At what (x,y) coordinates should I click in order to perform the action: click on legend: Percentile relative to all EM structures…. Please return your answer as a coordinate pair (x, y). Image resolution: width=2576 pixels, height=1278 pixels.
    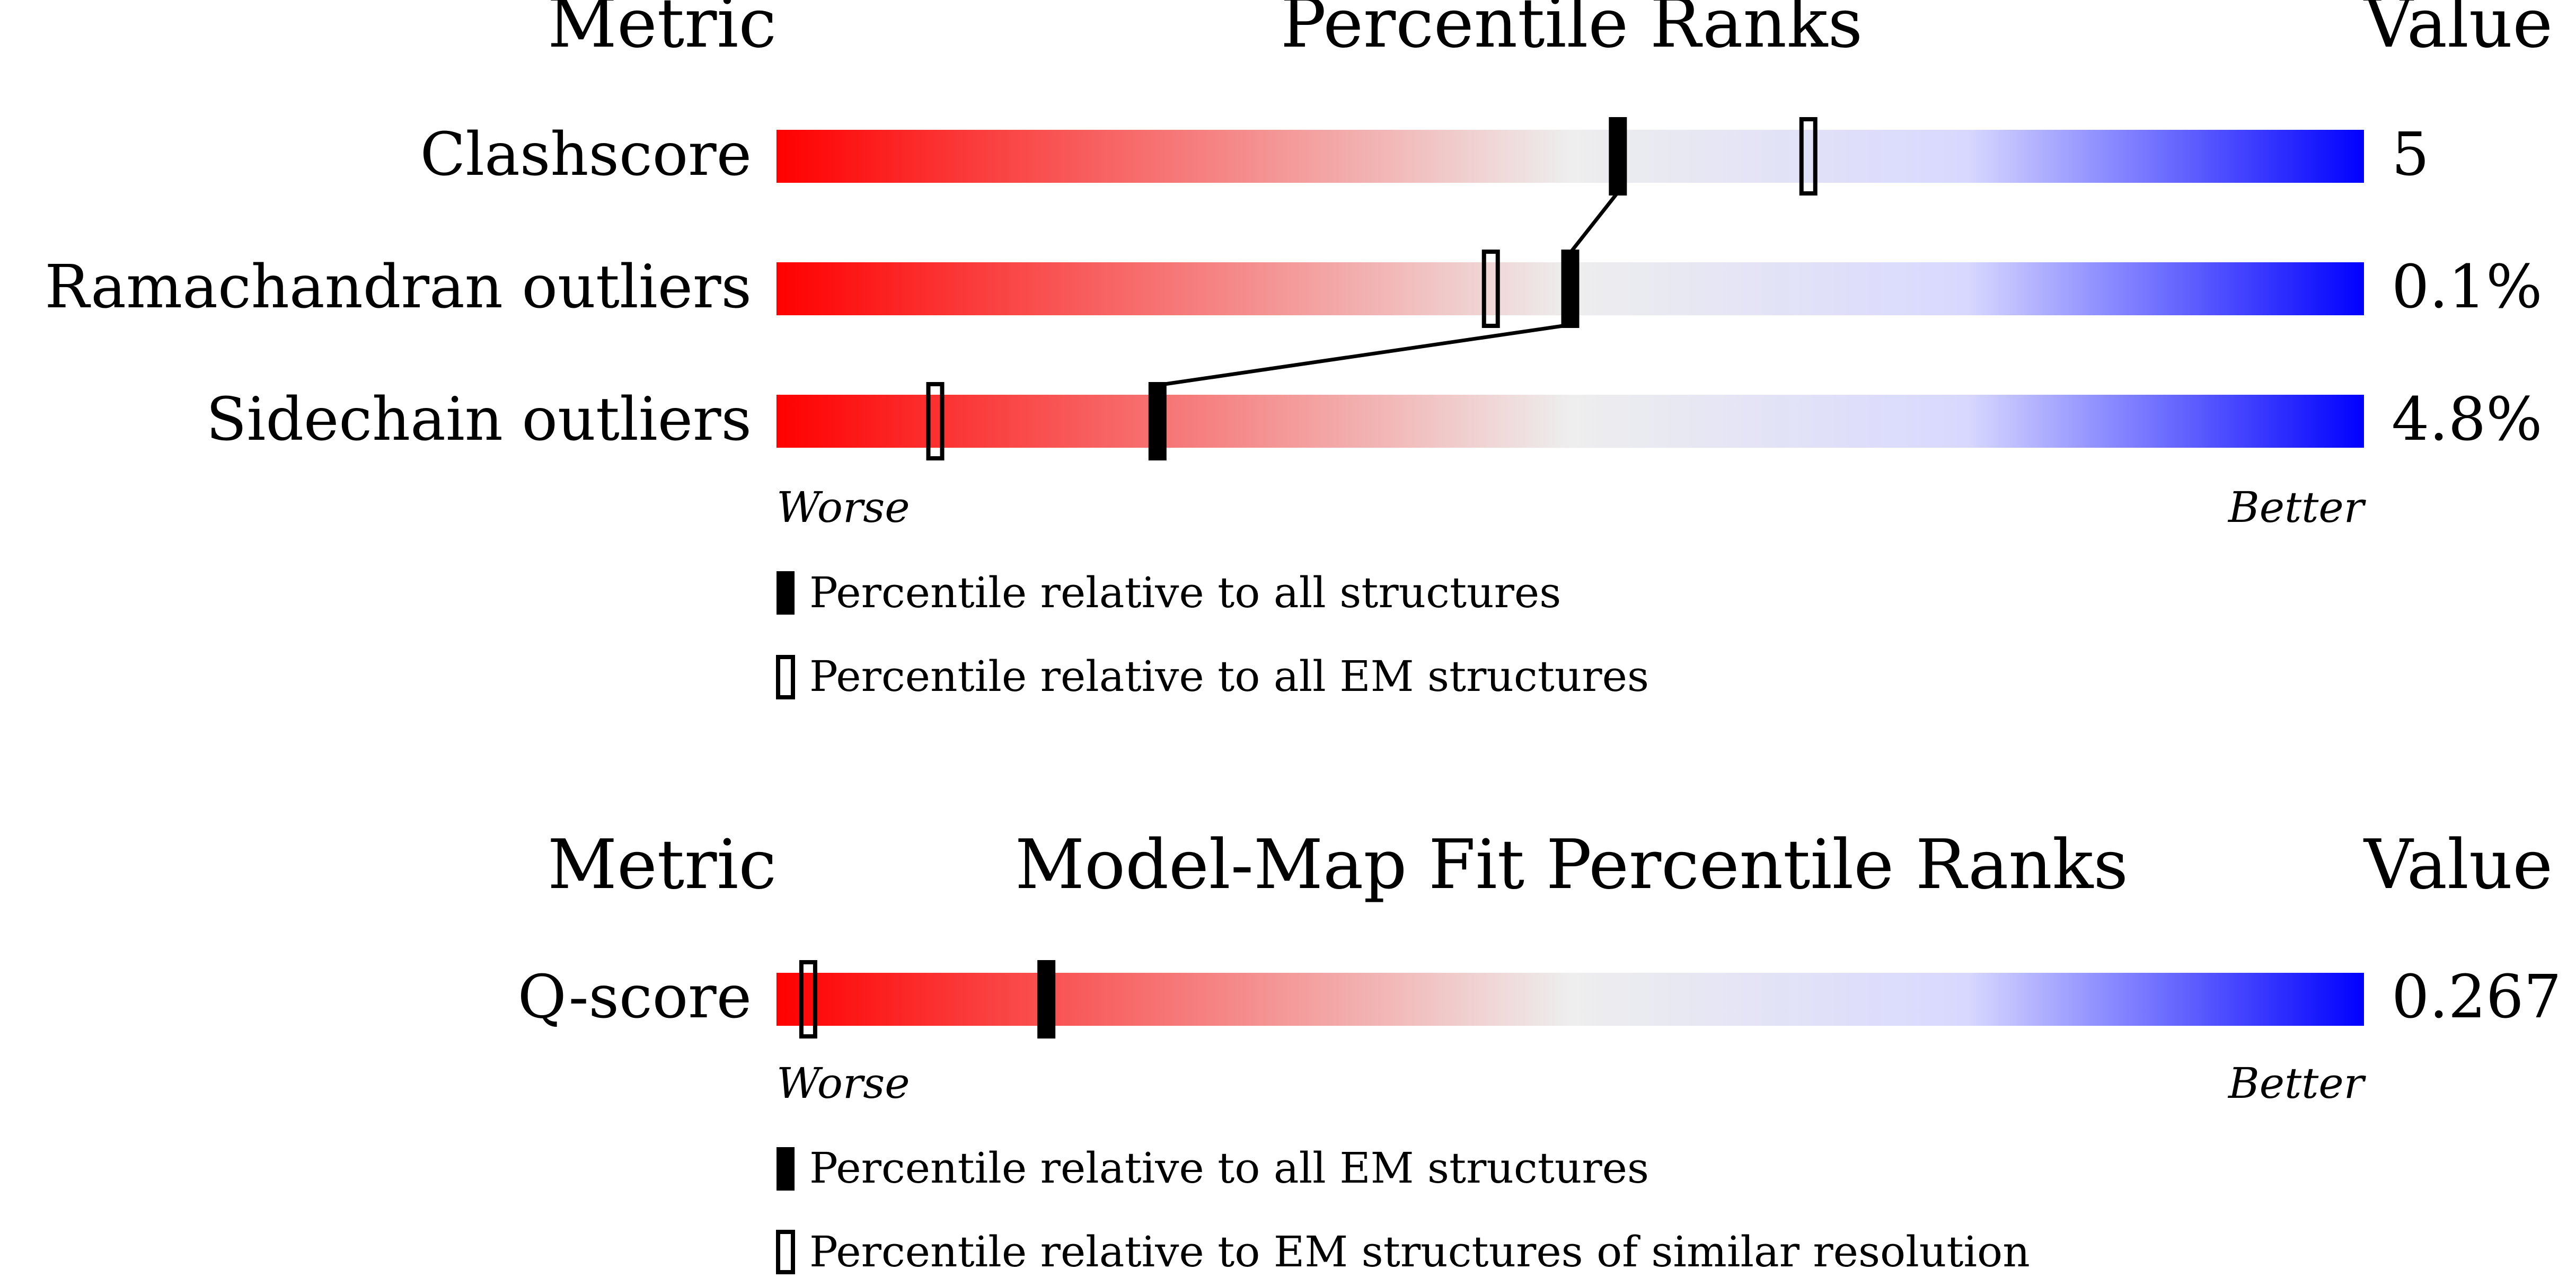
    Looking at the image, I should click on (1403, 1209).